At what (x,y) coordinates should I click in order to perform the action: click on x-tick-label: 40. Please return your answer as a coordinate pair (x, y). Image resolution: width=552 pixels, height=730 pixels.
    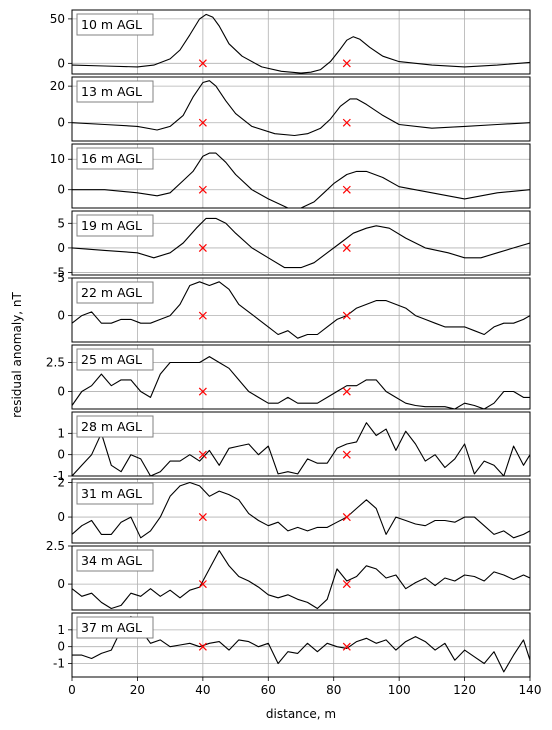
    Looking at the image, I should click on (202, 690).